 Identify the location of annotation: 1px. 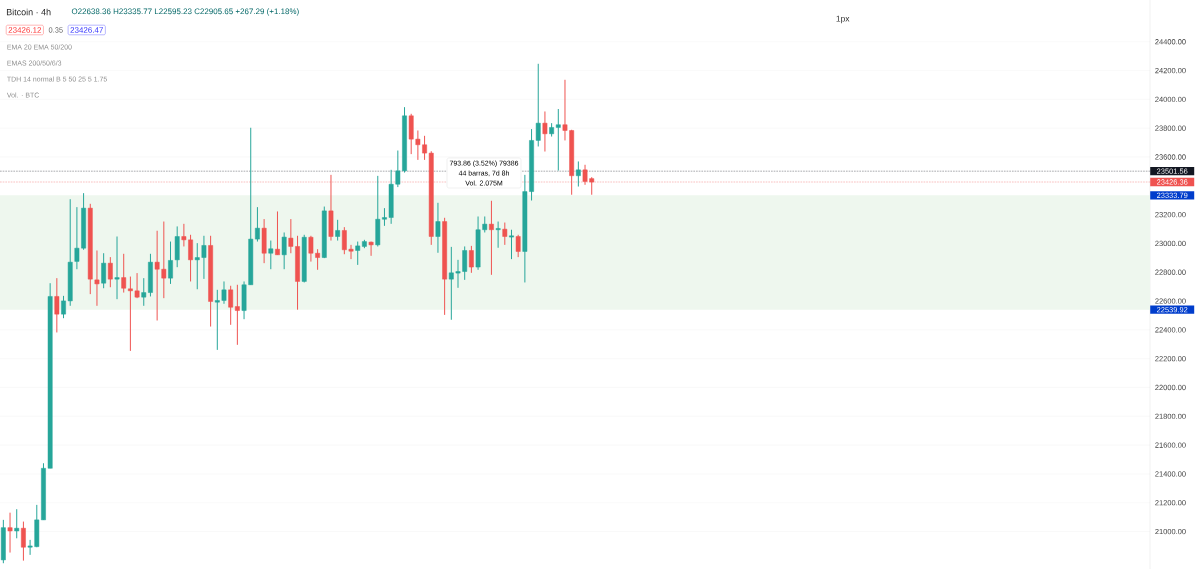
(843, 19).